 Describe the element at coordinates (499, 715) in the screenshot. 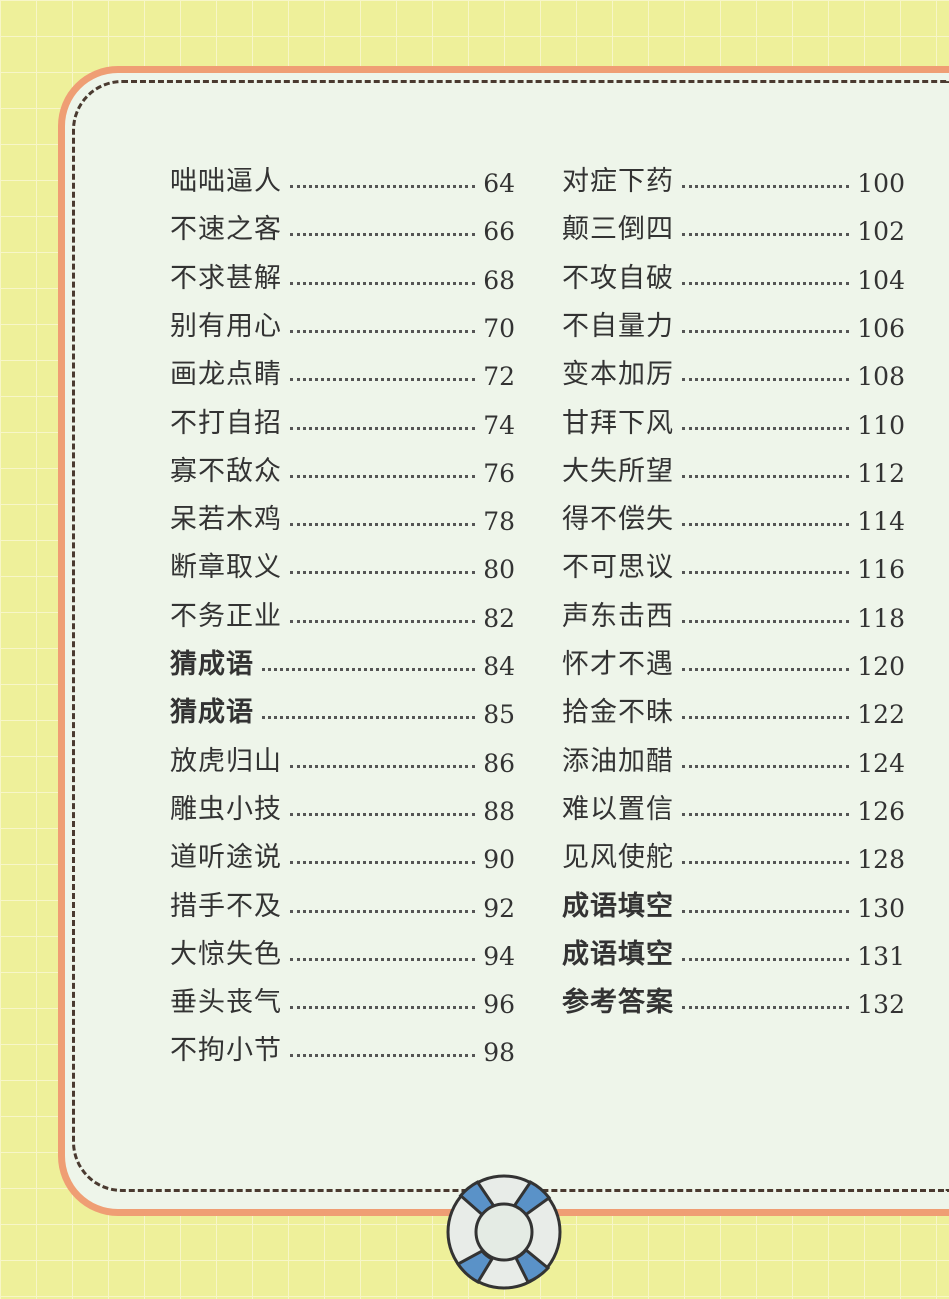

I see `entry-page: 85` at that location.